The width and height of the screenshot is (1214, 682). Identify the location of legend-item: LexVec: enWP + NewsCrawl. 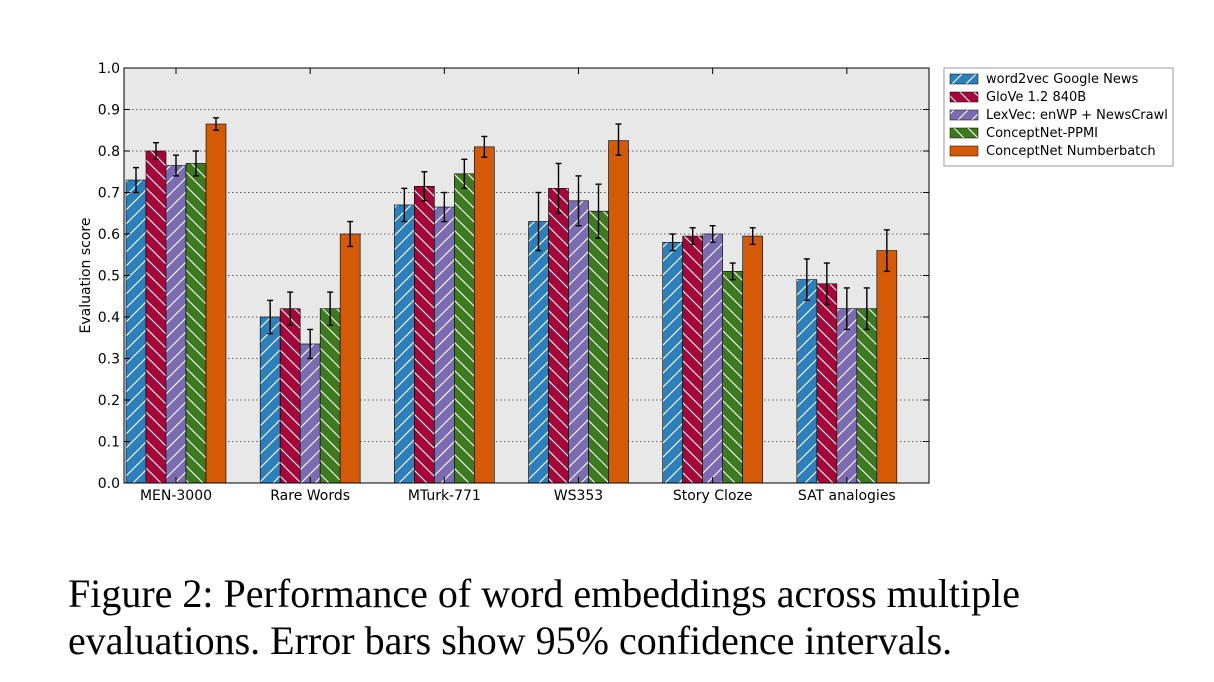
(1058, 115).